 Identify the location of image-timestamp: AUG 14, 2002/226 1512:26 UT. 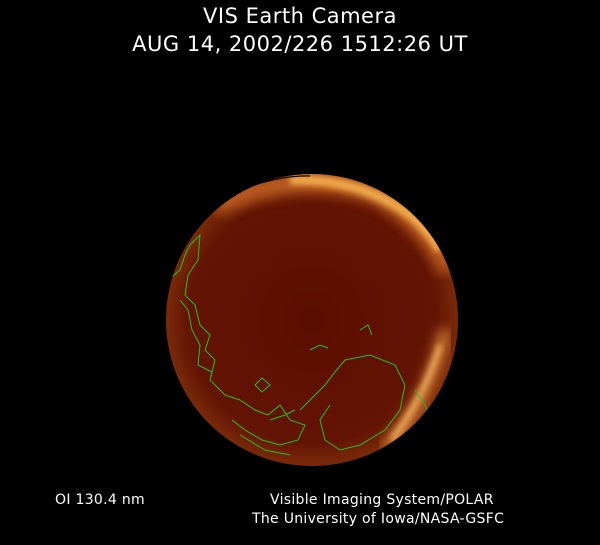
(300, 44).